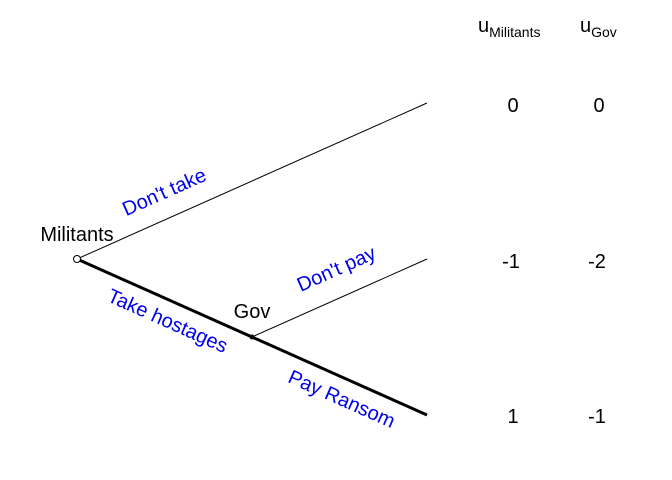 The width and height of the screenshot is (672, 480). I want to click on action-label-dont-pay: Don't pay, so click(337, 269).